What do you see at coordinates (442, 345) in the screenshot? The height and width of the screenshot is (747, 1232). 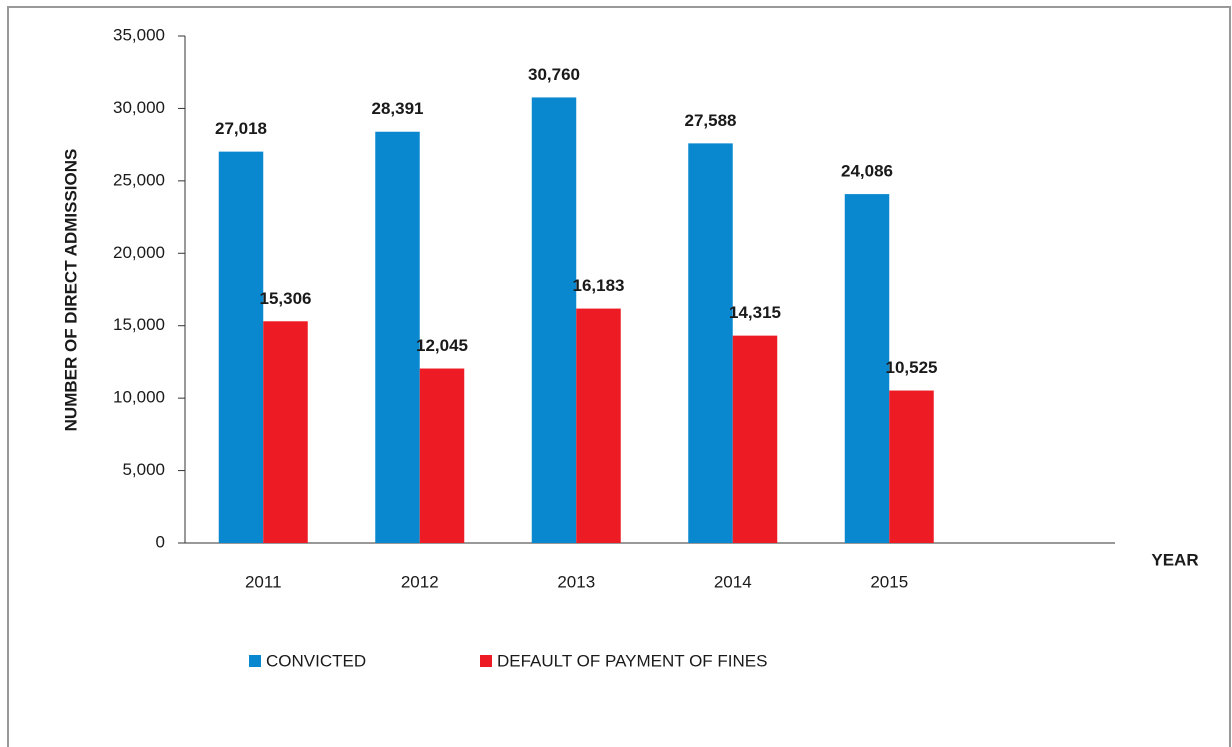 I see `data-label: 12,045` at bounding box center [442, 345].